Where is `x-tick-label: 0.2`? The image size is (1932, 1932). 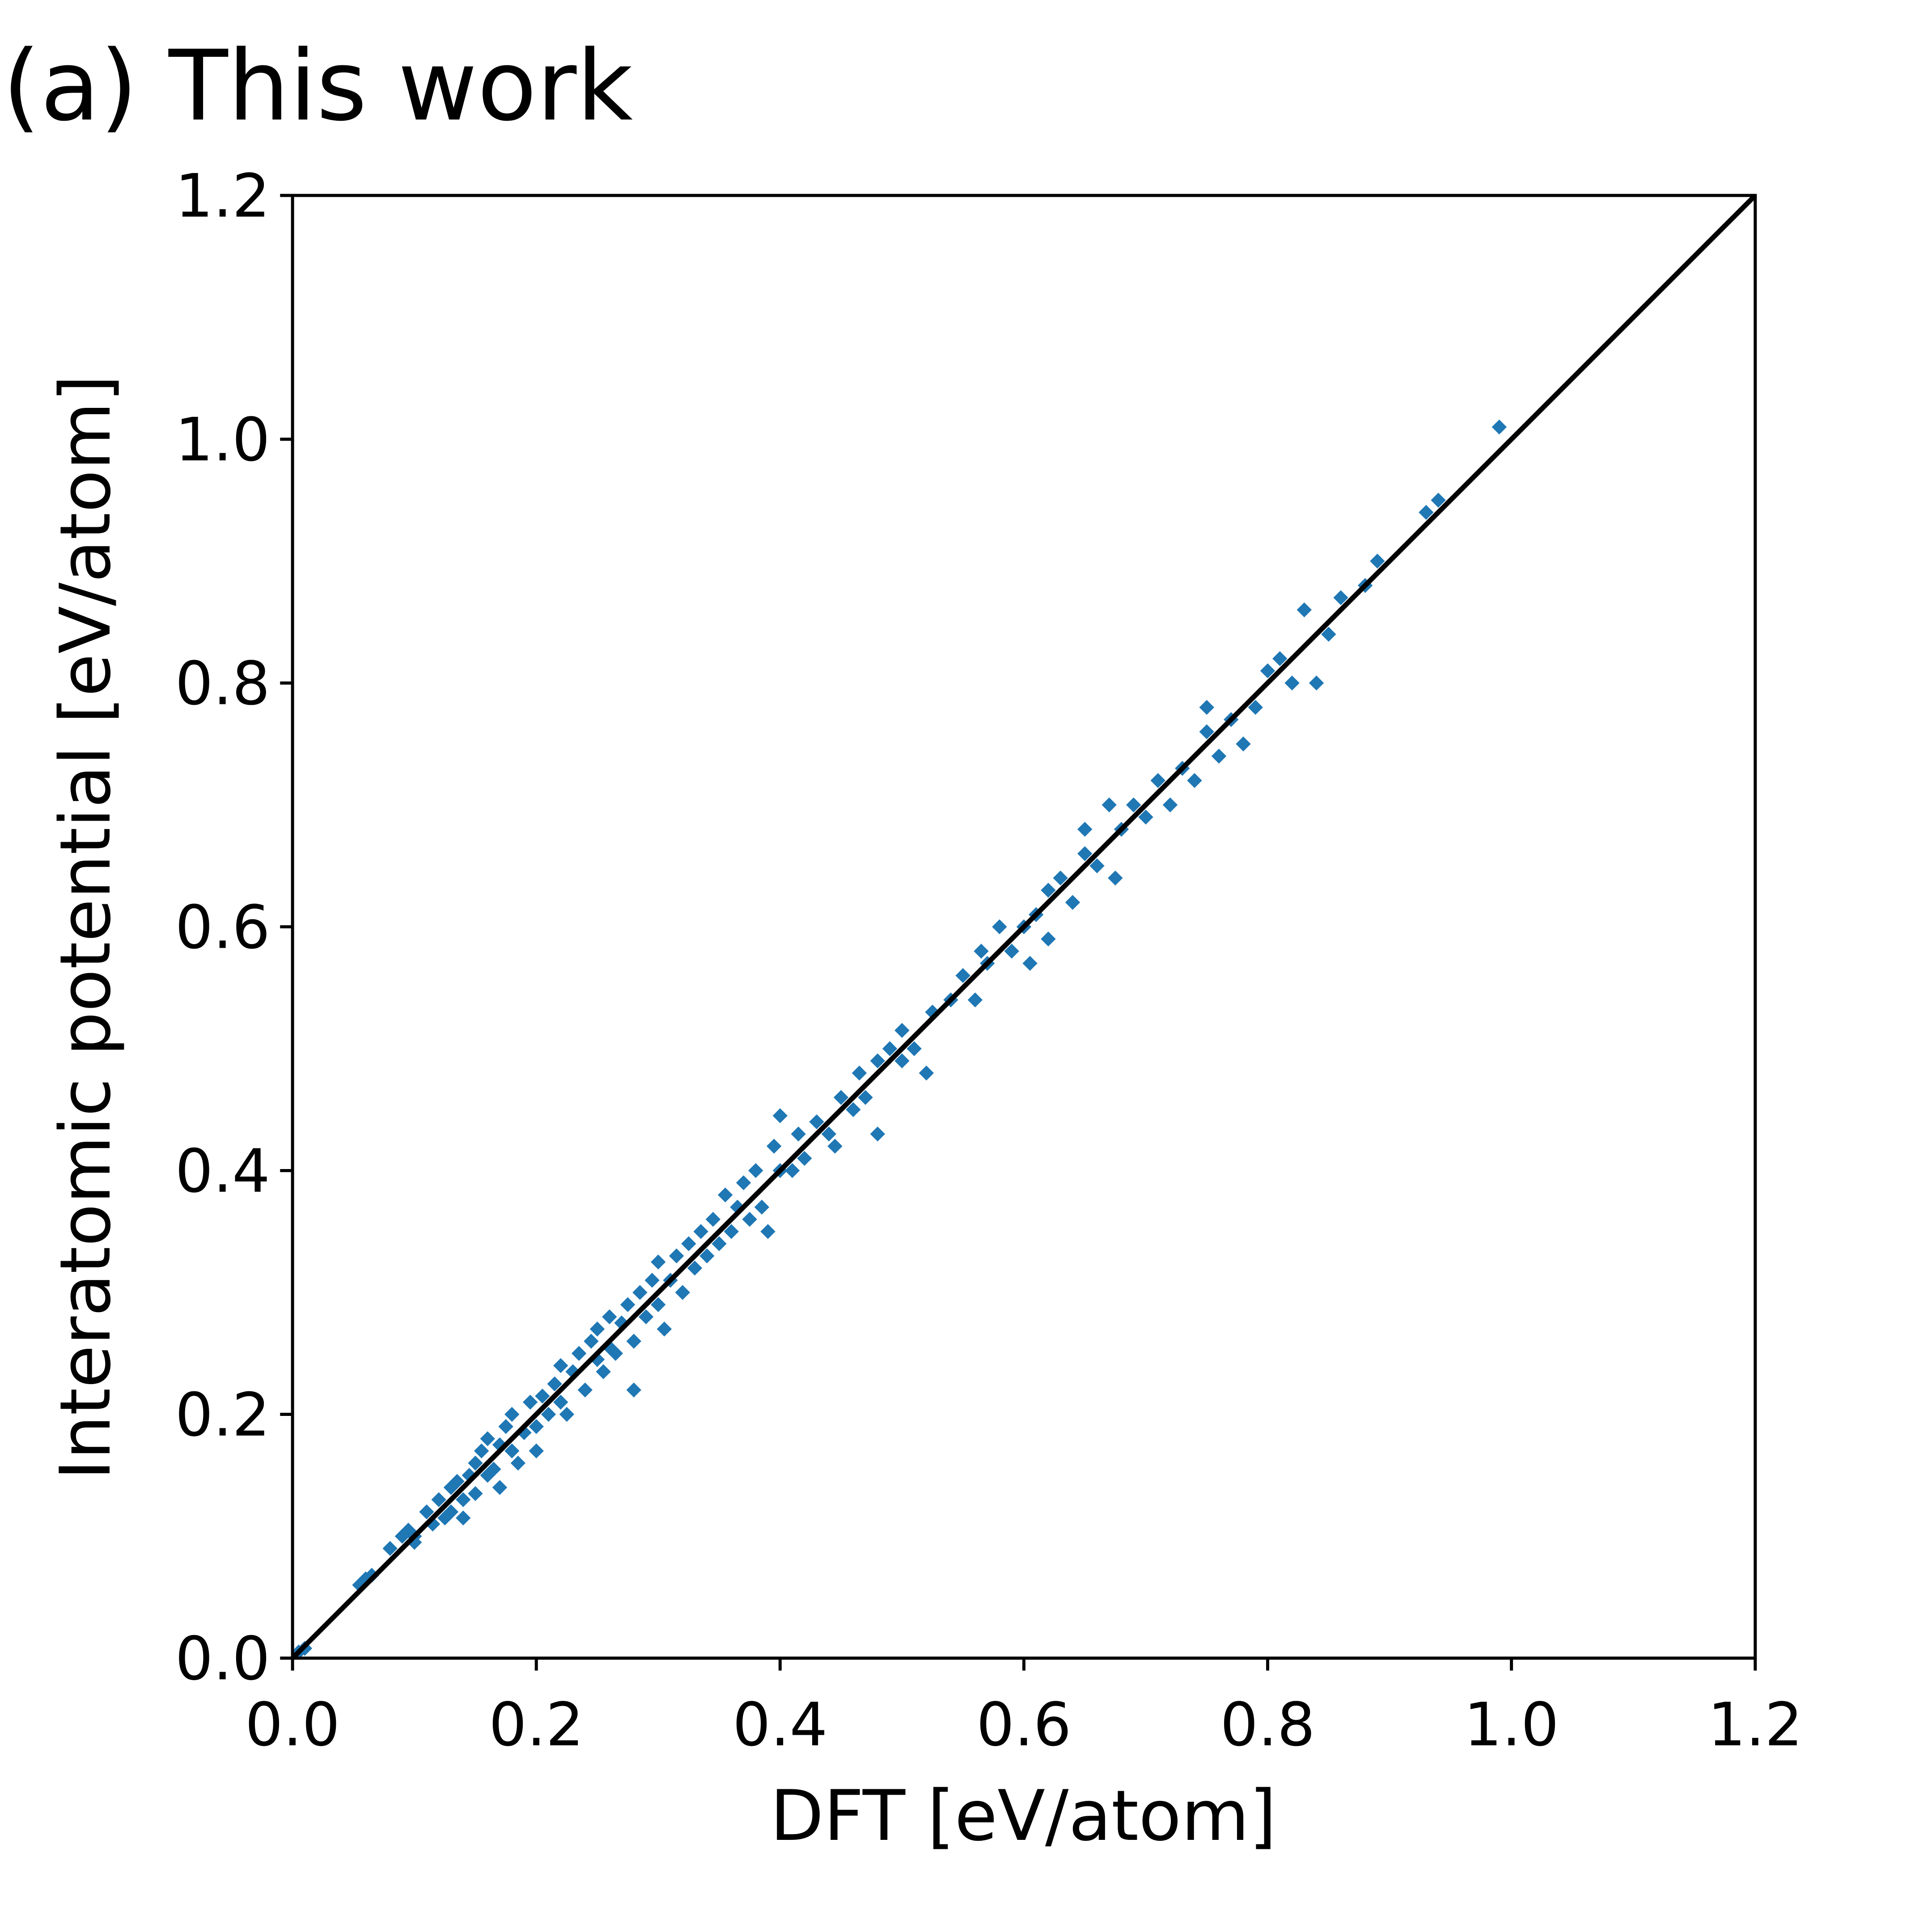 x-tick-label: 0.2 is located at coordinates (536, 1724).